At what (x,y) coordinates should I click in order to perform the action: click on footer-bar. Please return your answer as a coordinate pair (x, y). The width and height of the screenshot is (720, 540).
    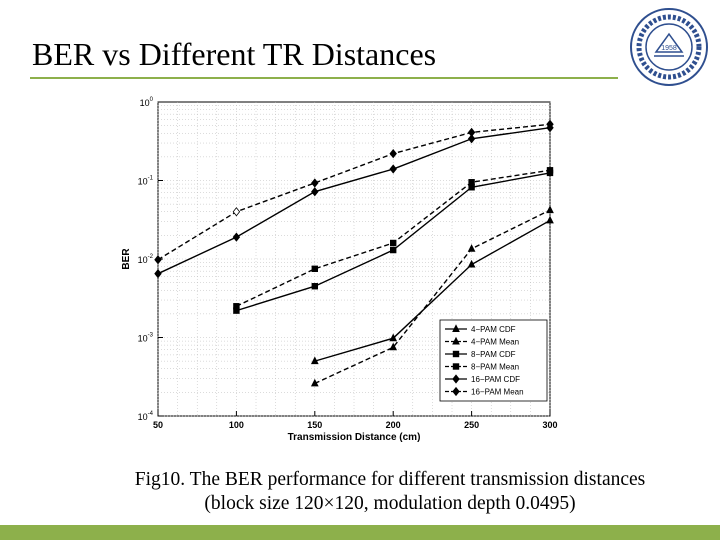
    Looking at the image, I should click on (360, 532).